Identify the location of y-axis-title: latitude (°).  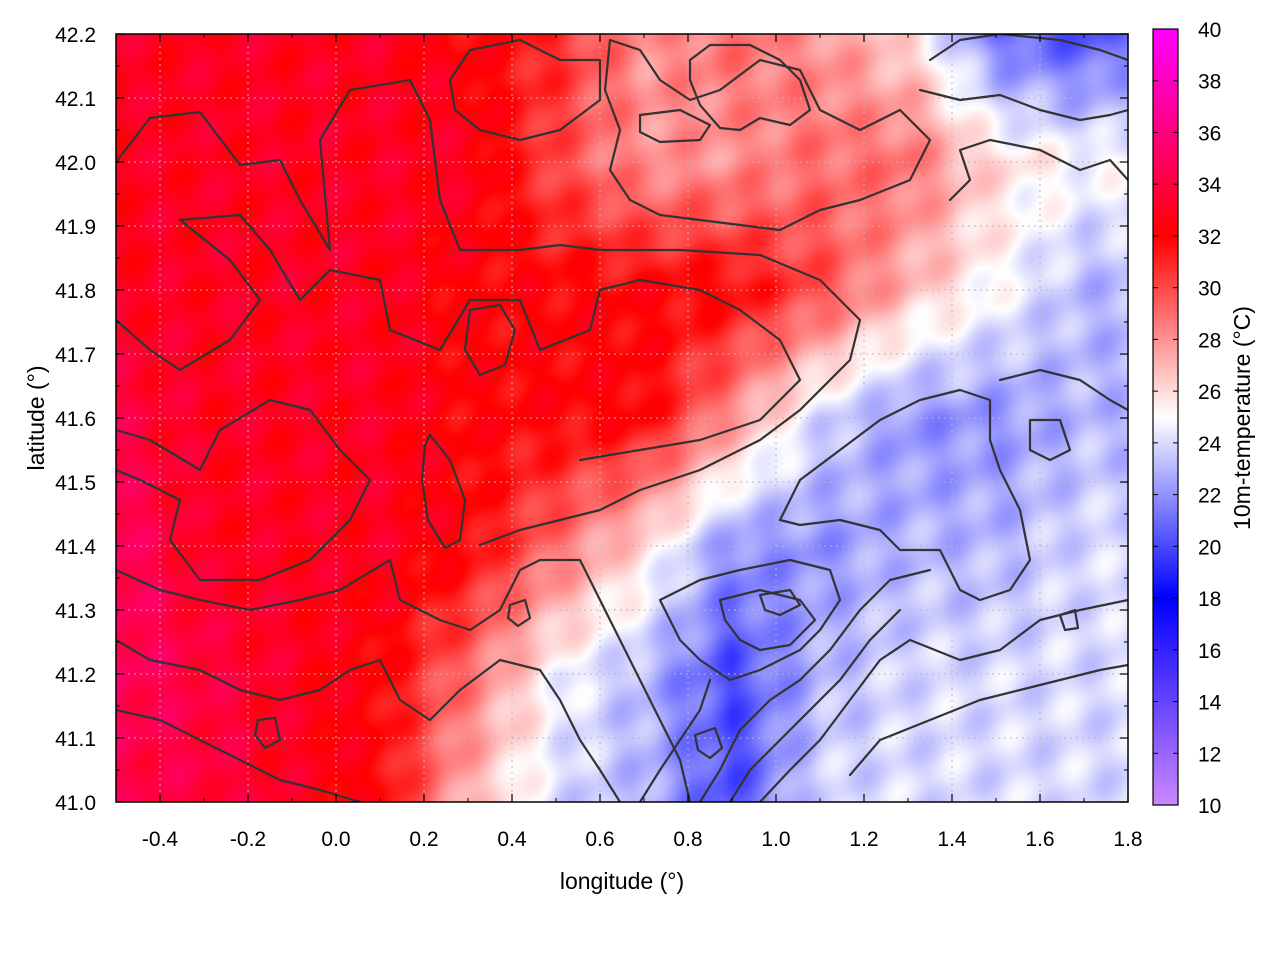
(36, 417).